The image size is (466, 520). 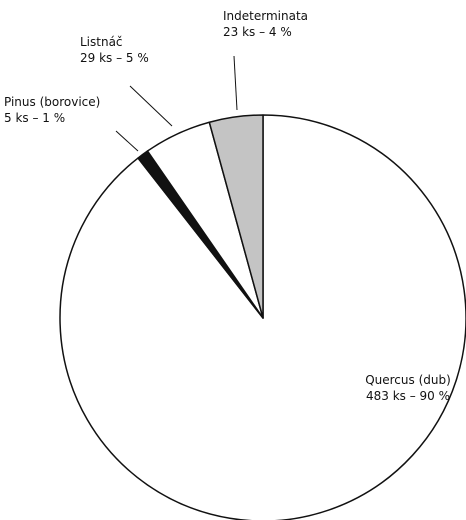 What do you see at coordinates (34, 118) in the screenshot?
I see `value-label: 5 ks – 1 %` at bounding box center [34, 118].